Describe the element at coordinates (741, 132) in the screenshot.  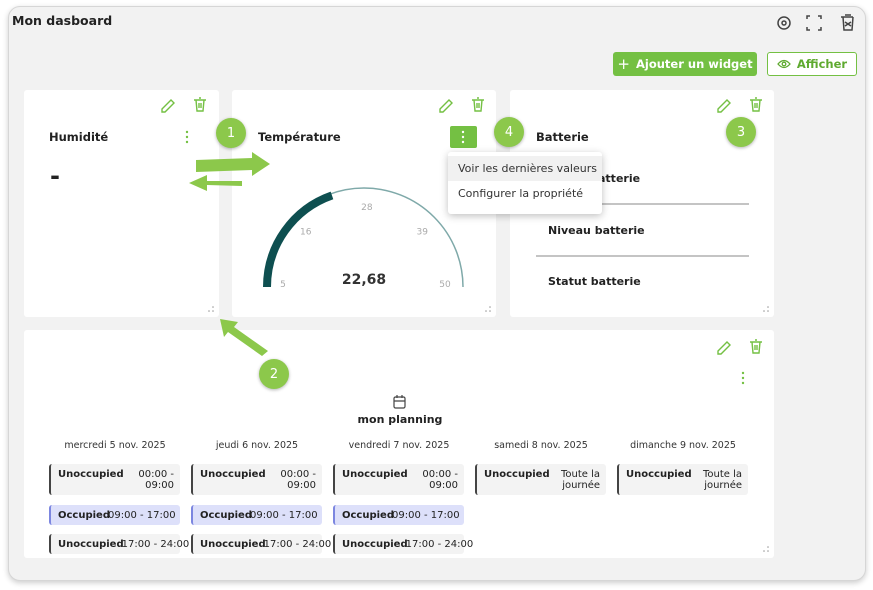
I see `annotation-badge: 3` at that location.